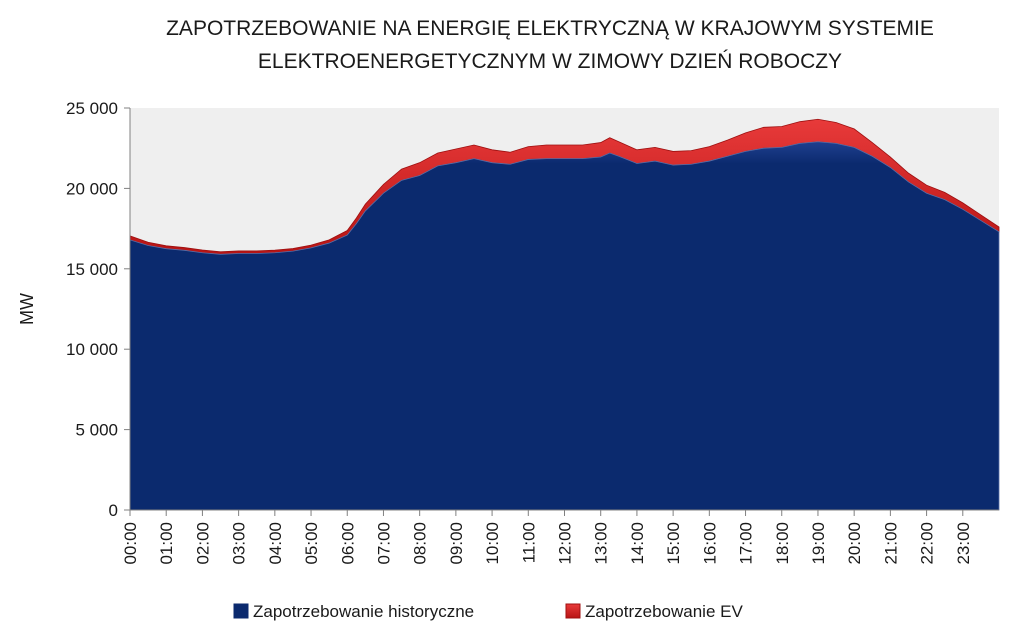  Describe the element at coordinates (746, 543) in the screenshot. I see `x-tick-label: 17:00` at that location.